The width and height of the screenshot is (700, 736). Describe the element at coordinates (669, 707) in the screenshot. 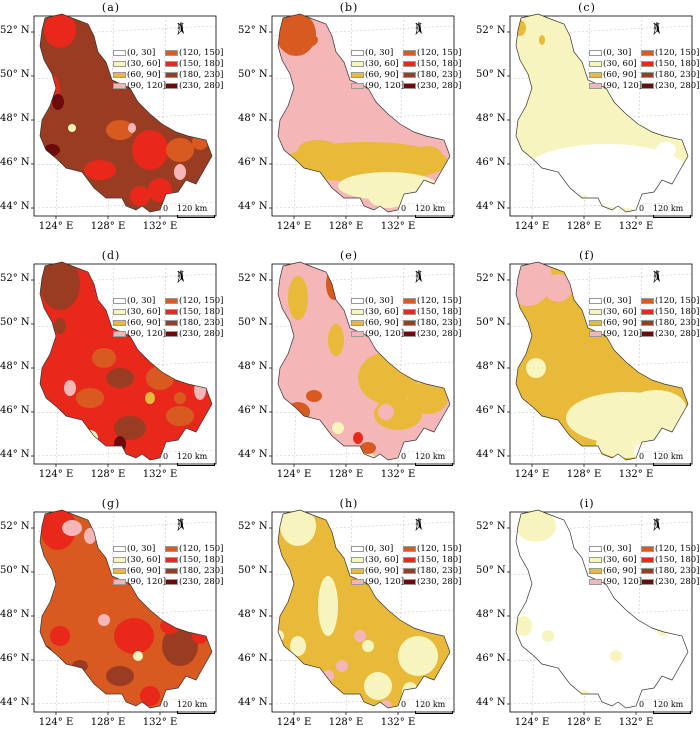

I see `scale-bar: 0 120 km` at that location.